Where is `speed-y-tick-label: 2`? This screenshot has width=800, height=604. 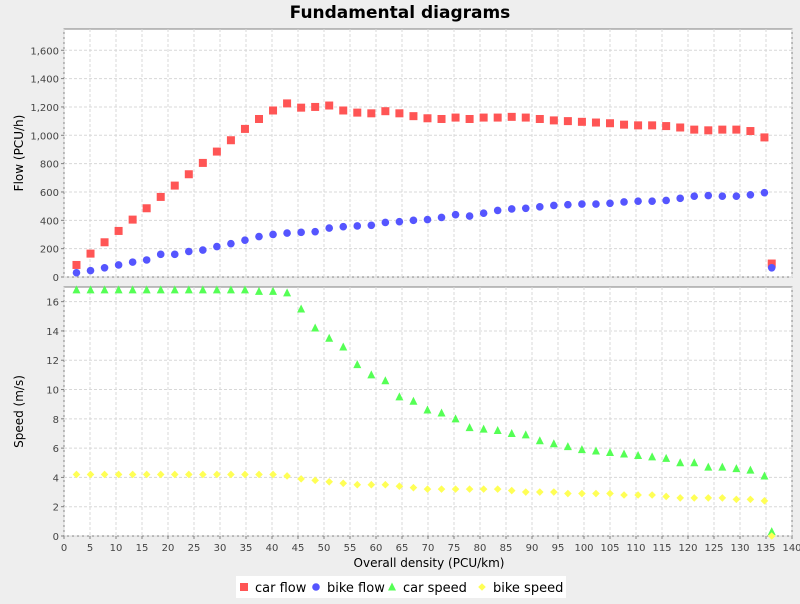
speed-y-tick-label: 2 is located at coordinates (56, 508).